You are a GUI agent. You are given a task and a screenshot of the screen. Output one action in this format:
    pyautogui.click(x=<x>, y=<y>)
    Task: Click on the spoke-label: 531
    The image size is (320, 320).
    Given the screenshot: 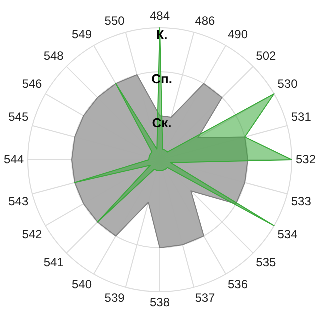 What is the action you would take?
    pyautogui.click(x=301, y=117)
    